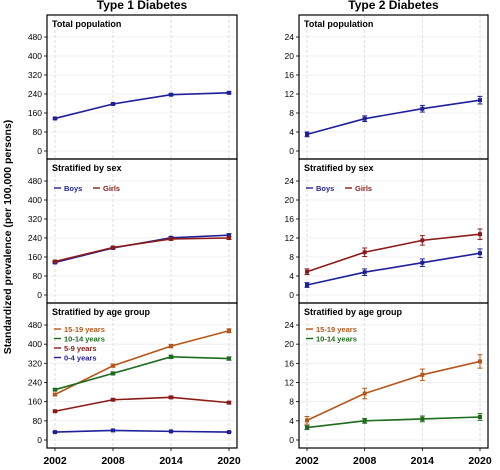 This screenshot has height=470, width=500. Describe the element at coordinates (229, 461) in the screenshot. I see `x-tick-label: 2020` at that location.